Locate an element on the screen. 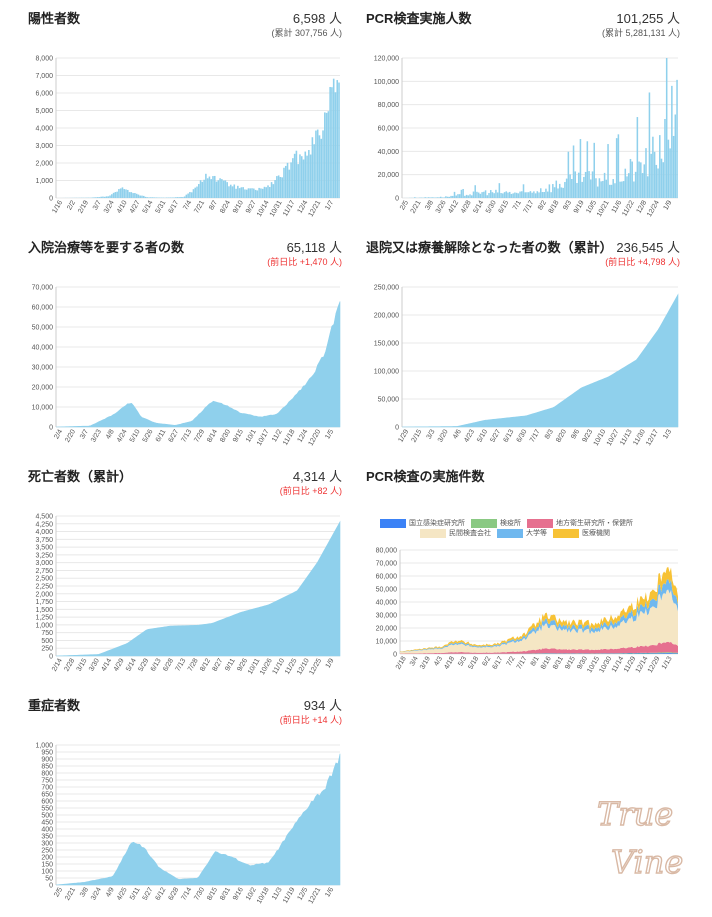 This screenshot has width=712, height=917. x-tick-label: 7/14 is located at coordinates (186, 893).